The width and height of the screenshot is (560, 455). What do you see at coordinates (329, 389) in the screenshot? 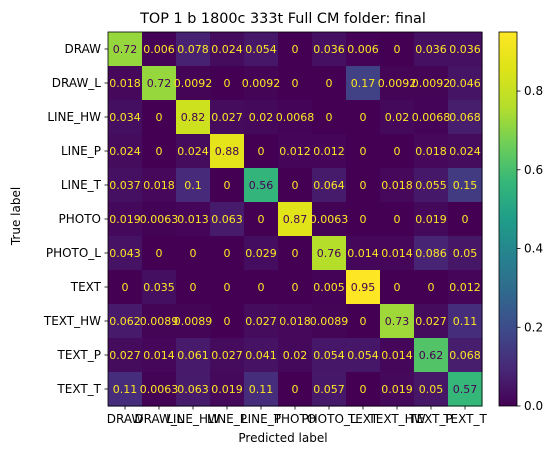
I see `cell-value-label: 0.057` at bounding box center [329, 389].